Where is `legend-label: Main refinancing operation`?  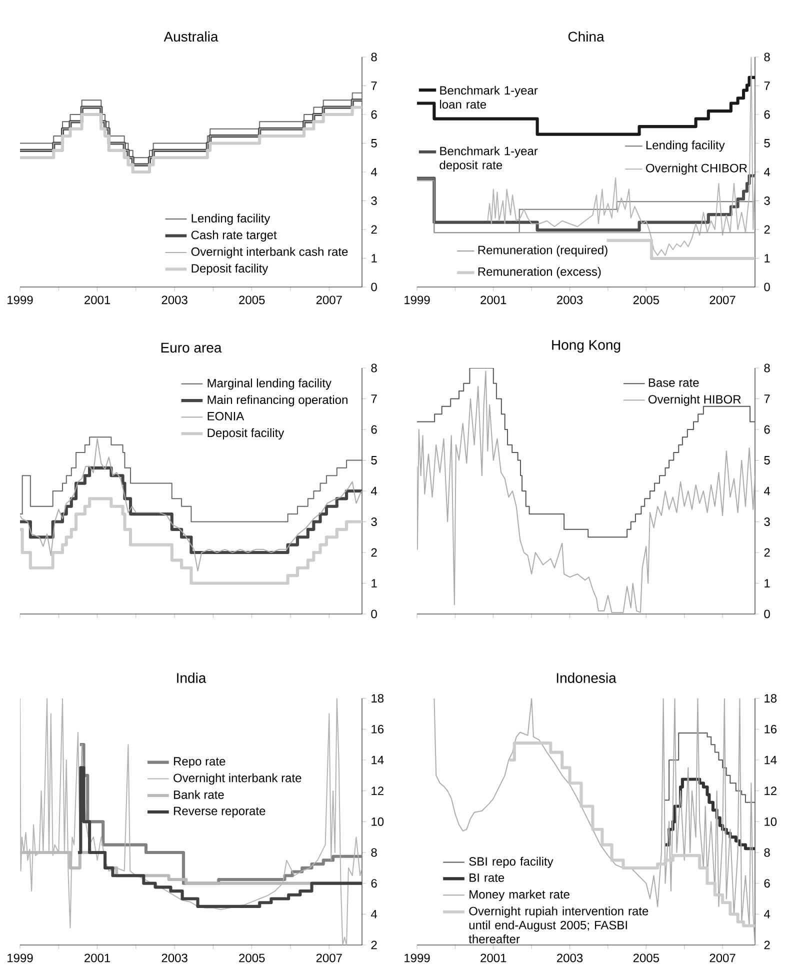
legend-label: Main refinancing operation is located at coordinates (278, 400).